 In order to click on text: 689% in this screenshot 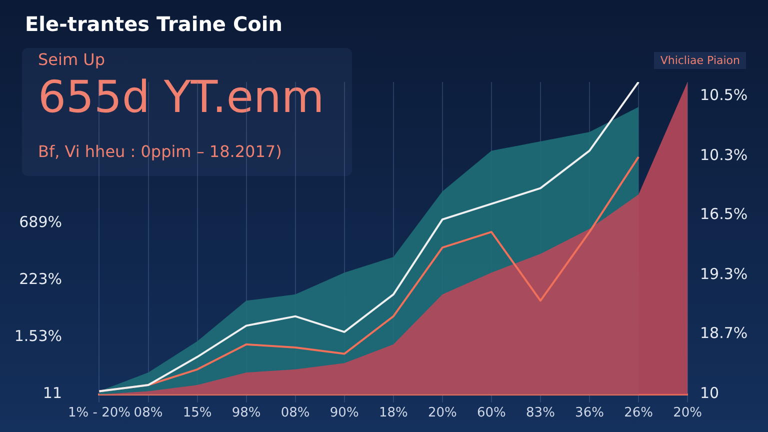, I will do `click(40, 222)`.